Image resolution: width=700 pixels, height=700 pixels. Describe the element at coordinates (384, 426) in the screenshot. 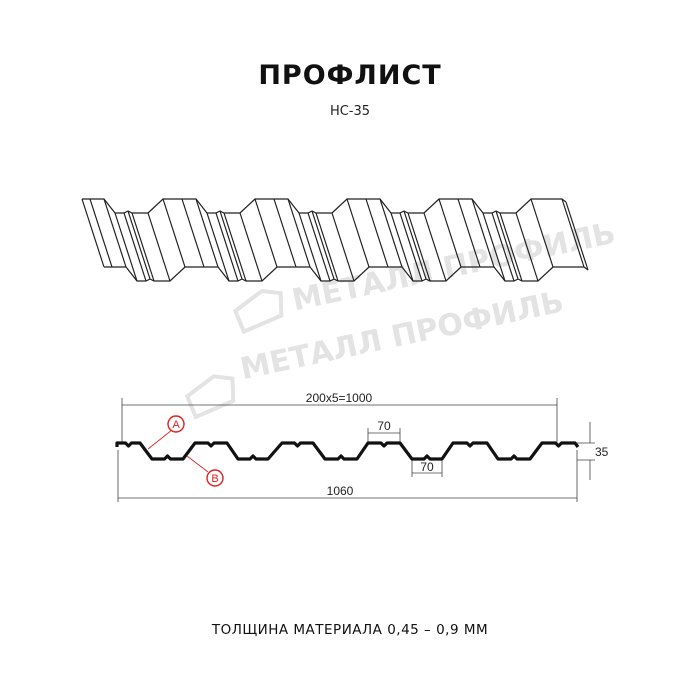

I see `dim-top-label: 70` at that location.